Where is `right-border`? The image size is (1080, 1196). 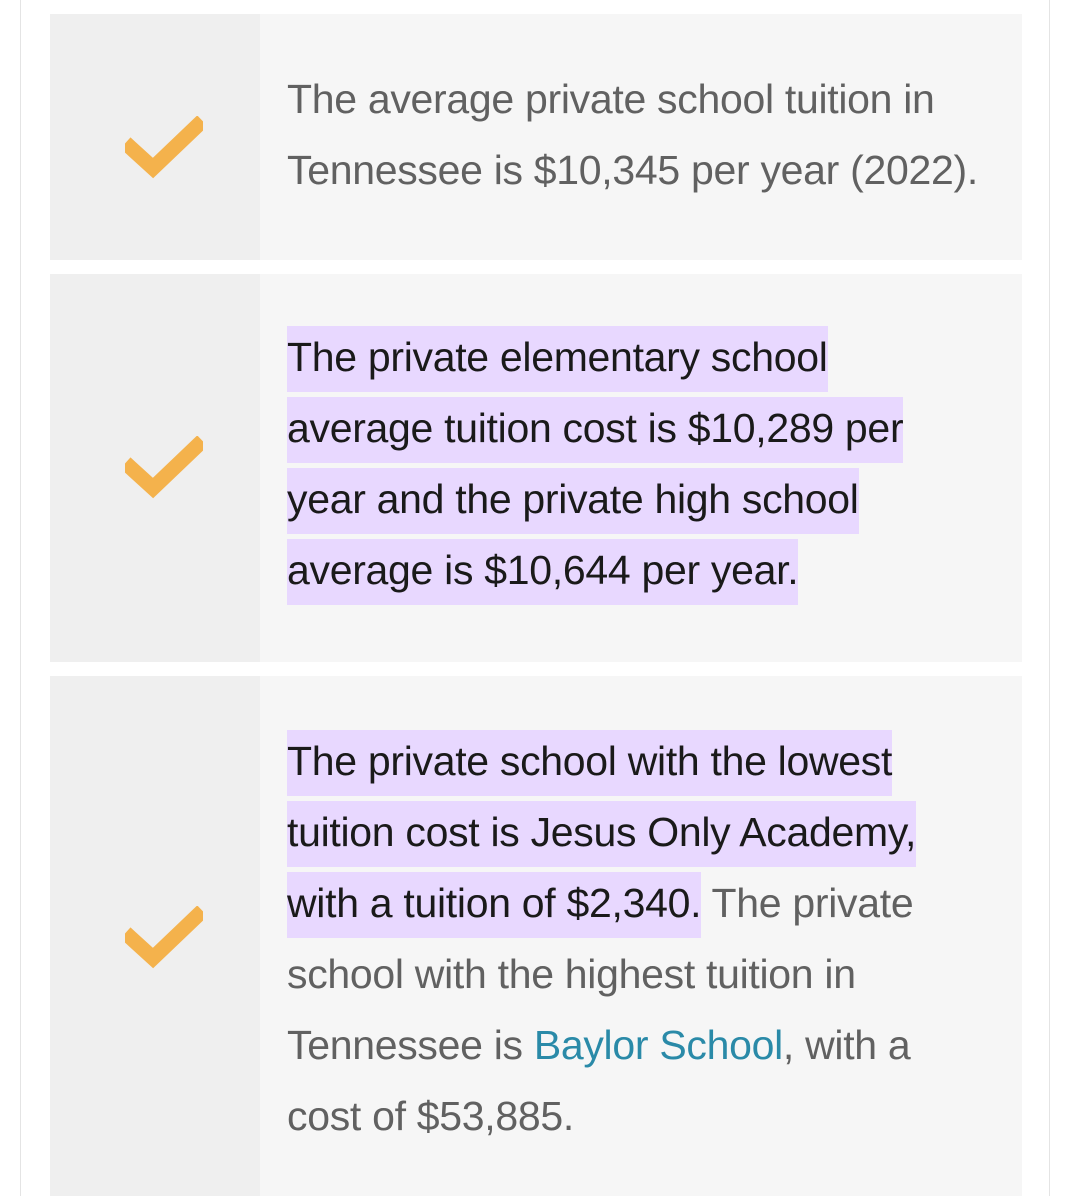
right-border is located at coordinates (1049, 598).